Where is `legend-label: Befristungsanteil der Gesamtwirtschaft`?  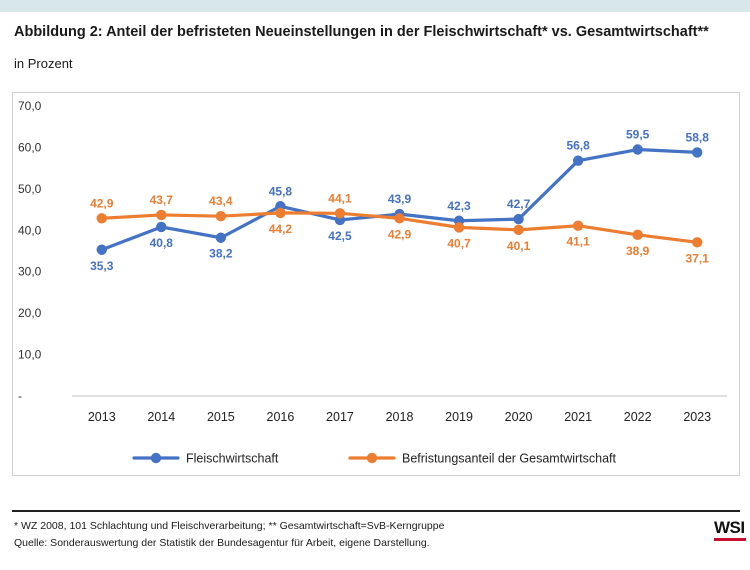 legend-label: Befristungsanteil der Gesamtwirtschaft is located at coordinates (509, 459).